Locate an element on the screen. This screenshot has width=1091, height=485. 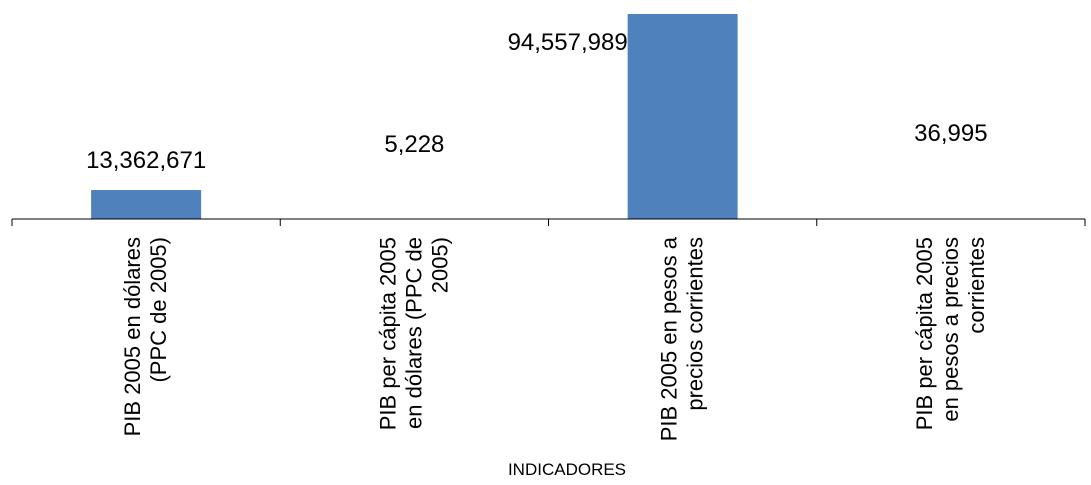
x-tick-label-line: PIB 2005 en dólares is located at coordinates (132, 336).